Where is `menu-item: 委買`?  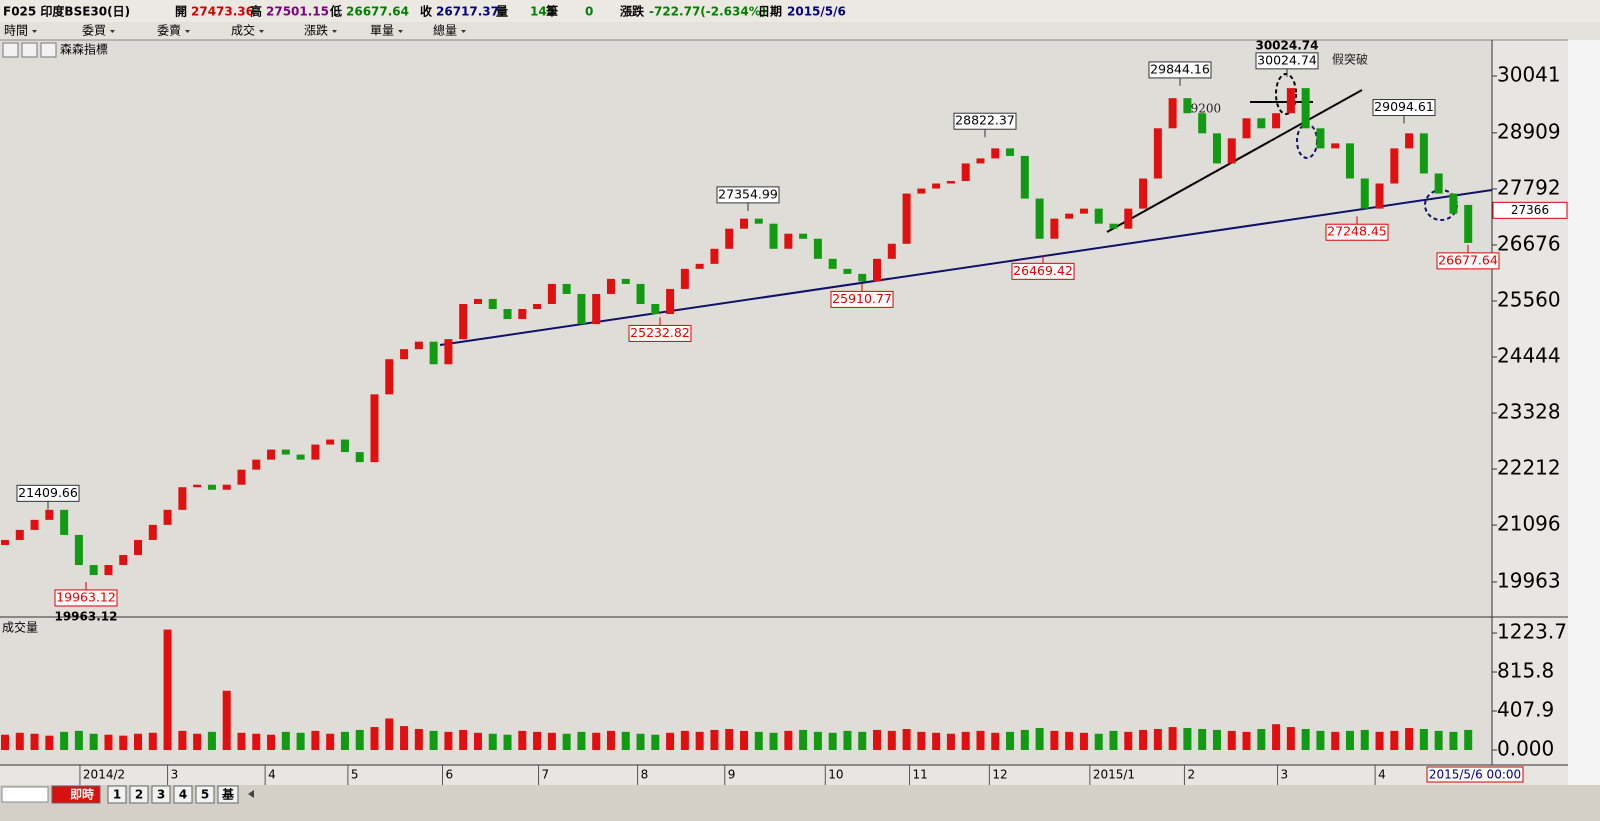 menu-item: 委買 is located at coordinates (94, 31).